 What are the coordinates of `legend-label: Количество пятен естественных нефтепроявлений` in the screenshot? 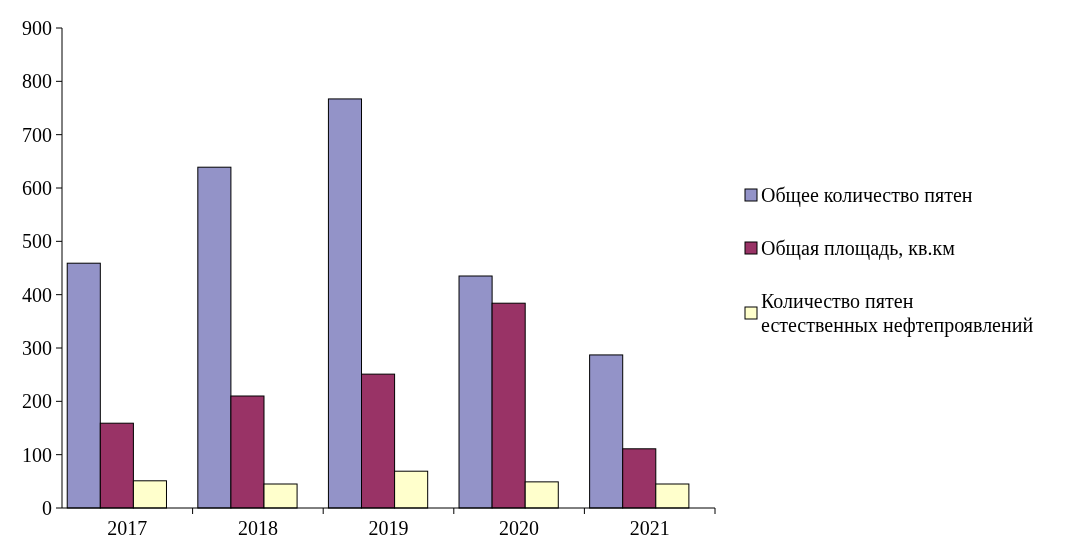 It's located at (897, 313).